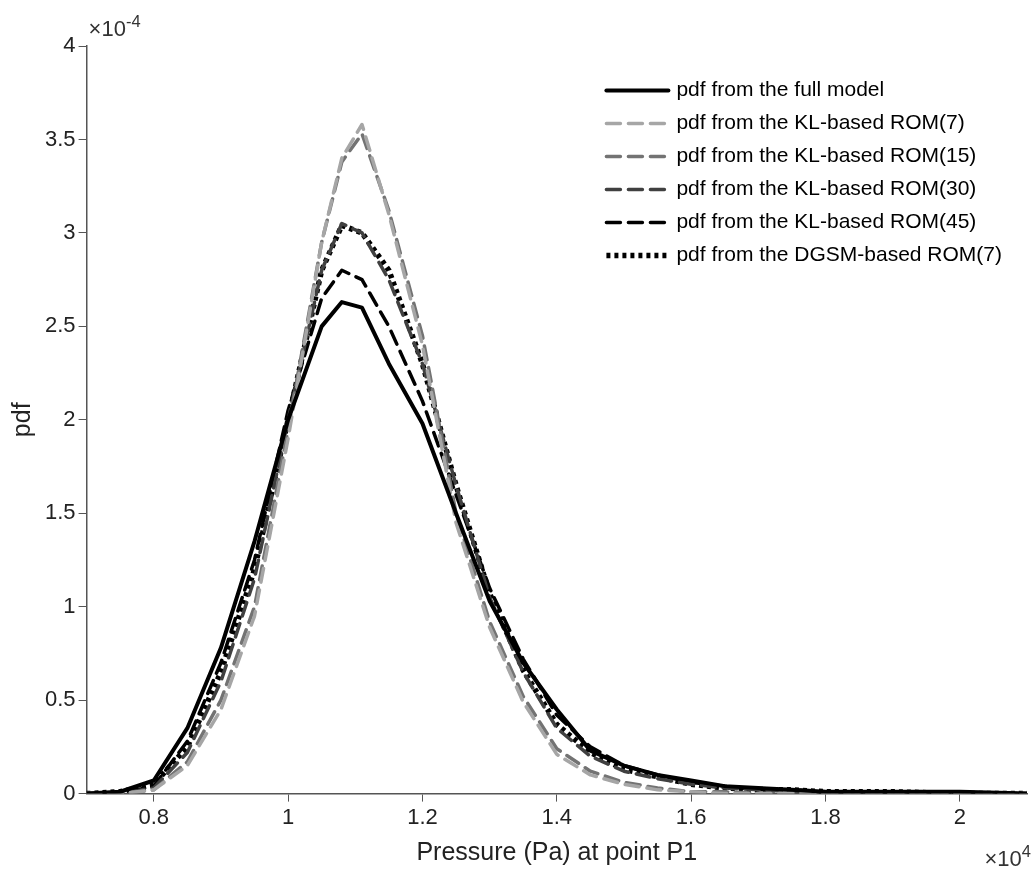 The height and width of the screenshot is (878, 1034). Describe the element at coordinates (825, 816) in the screenshot. I see `x-tick-label: 1.8` at that location.